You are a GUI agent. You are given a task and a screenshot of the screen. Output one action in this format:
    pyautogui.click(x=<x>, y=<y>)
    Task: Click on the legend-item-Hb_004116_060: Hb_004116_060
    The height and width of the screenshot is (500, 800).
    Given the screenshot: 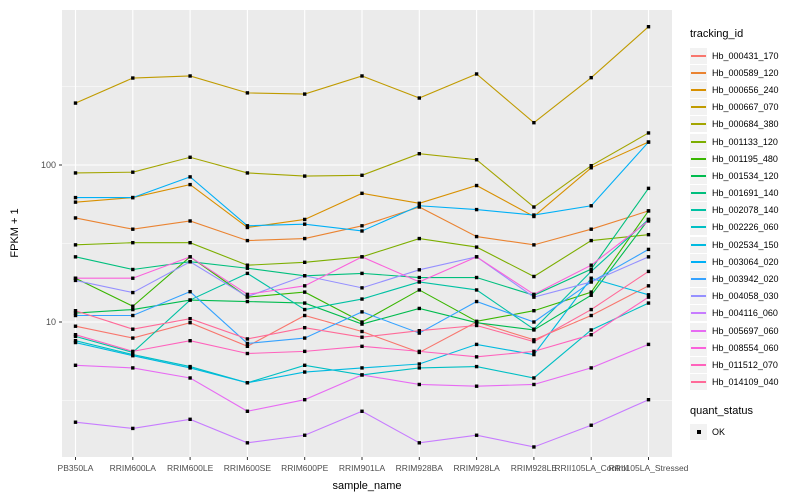 What is the action you would take?
    pyautogui.click(x=745, y=313)
    